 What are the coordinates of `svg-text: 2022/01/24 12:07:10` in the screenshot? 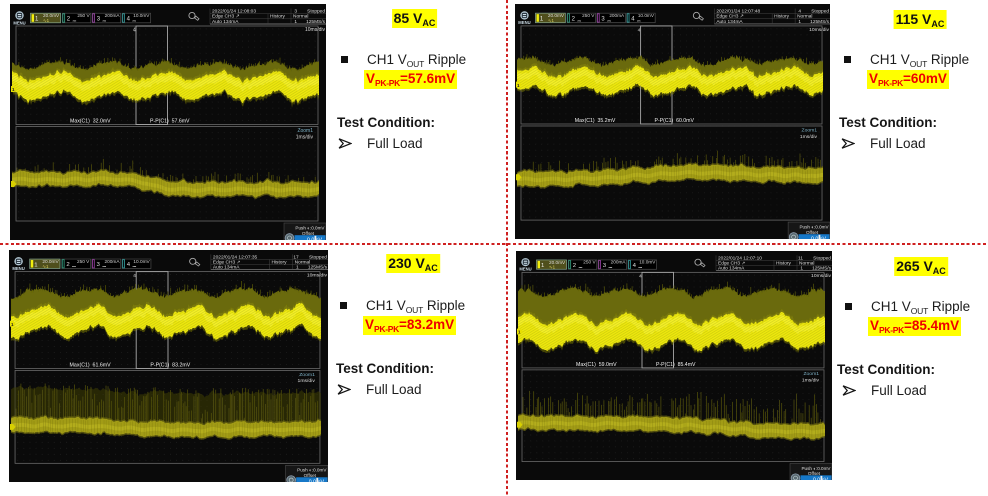 It's located at (740, 258).